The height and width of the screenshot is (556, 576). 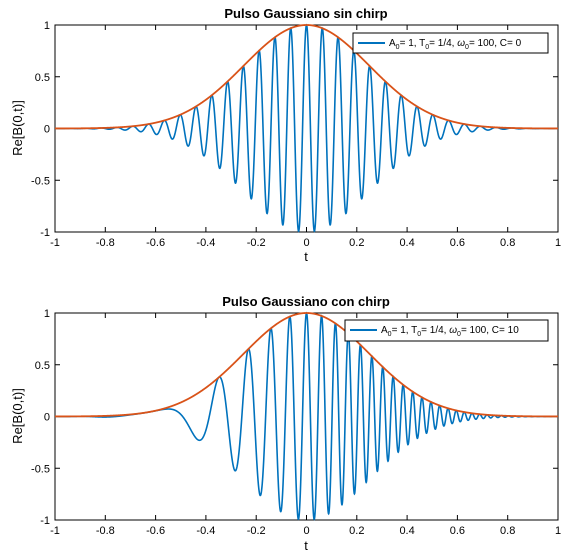 What do you see at coordinates (305, 13) in the screenshot?
I see `chart-title: Pulso Gaussiano sin chirp` at bounding box center [305, 13].